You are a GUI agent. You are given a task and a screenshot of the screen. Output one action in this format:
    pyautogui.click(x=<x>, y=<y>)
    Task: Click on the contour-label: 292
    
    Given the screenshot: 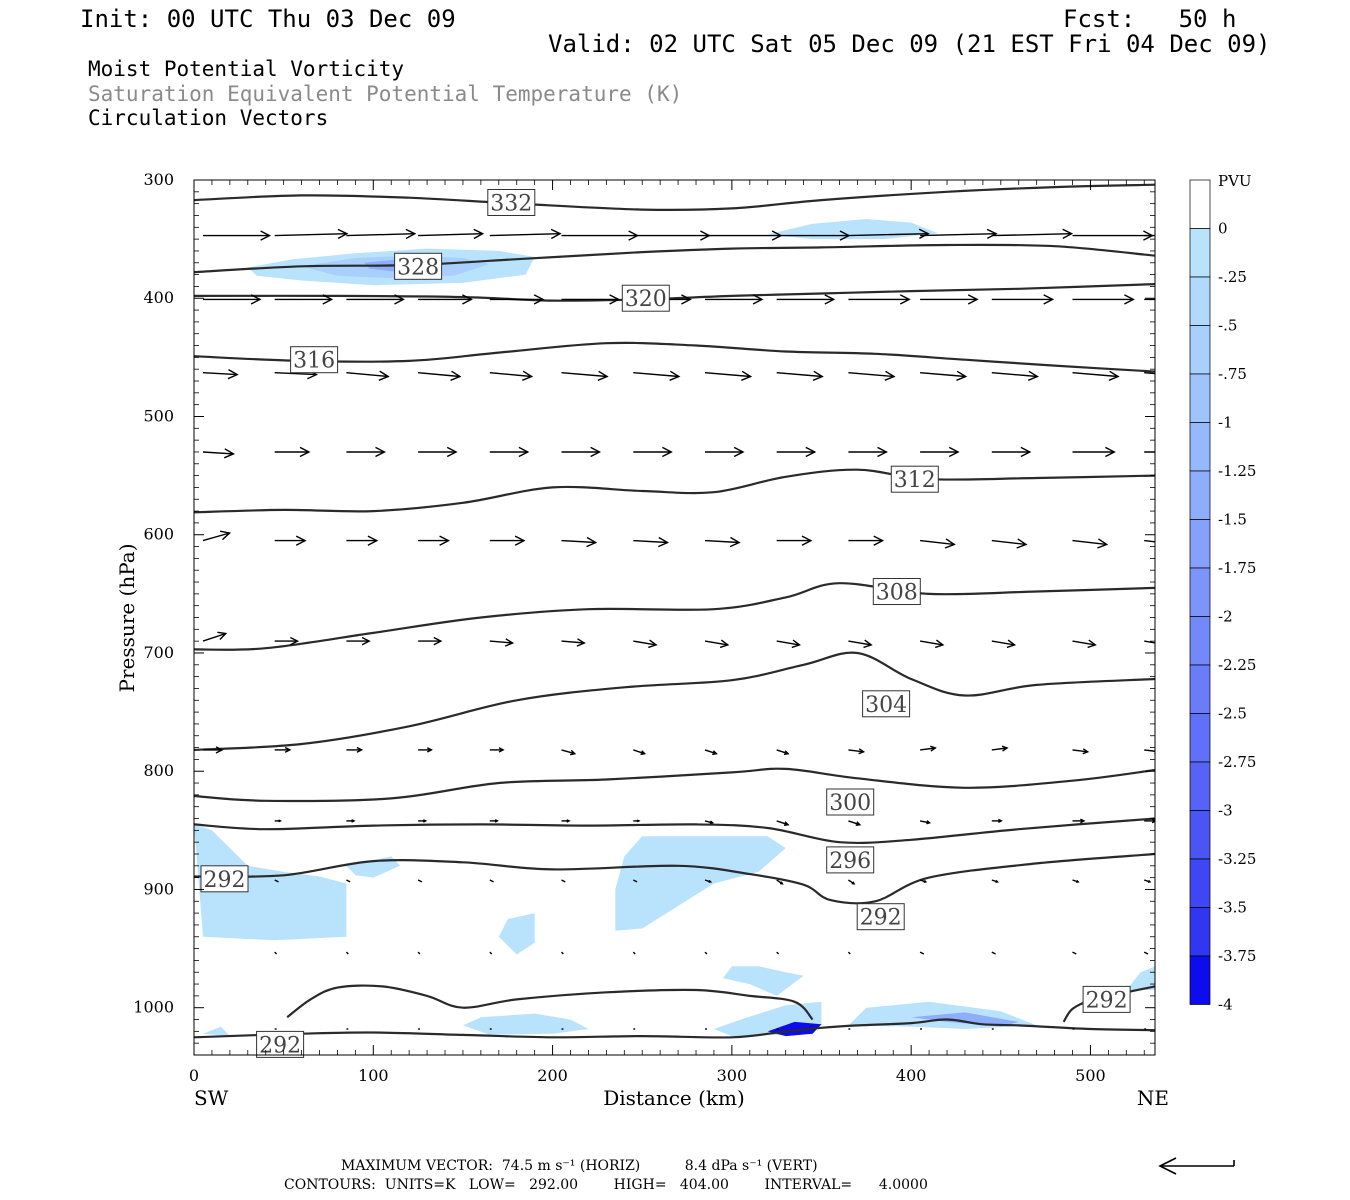 What is the action you would take?
    pyautogui.click(x=225, y=880)
    